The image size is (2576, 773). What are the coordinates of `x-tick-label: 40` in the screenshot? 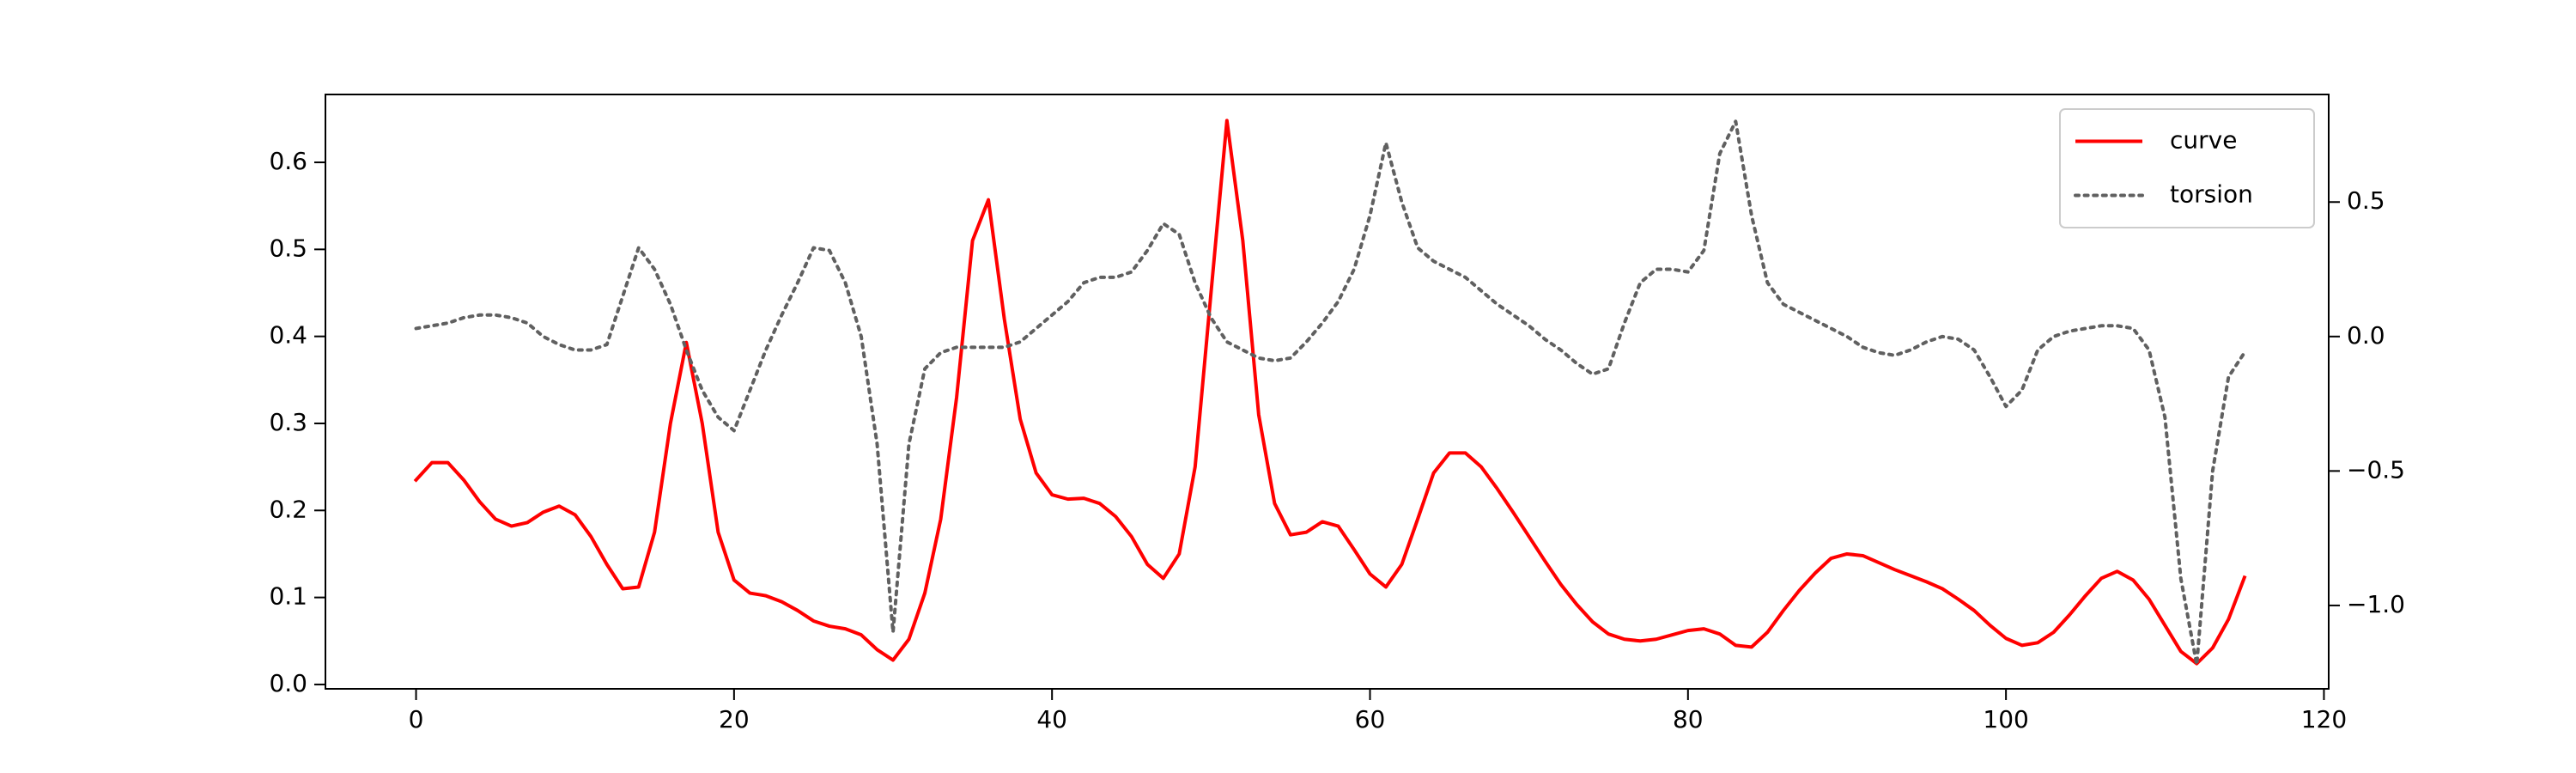 It's located at (1052, 719).